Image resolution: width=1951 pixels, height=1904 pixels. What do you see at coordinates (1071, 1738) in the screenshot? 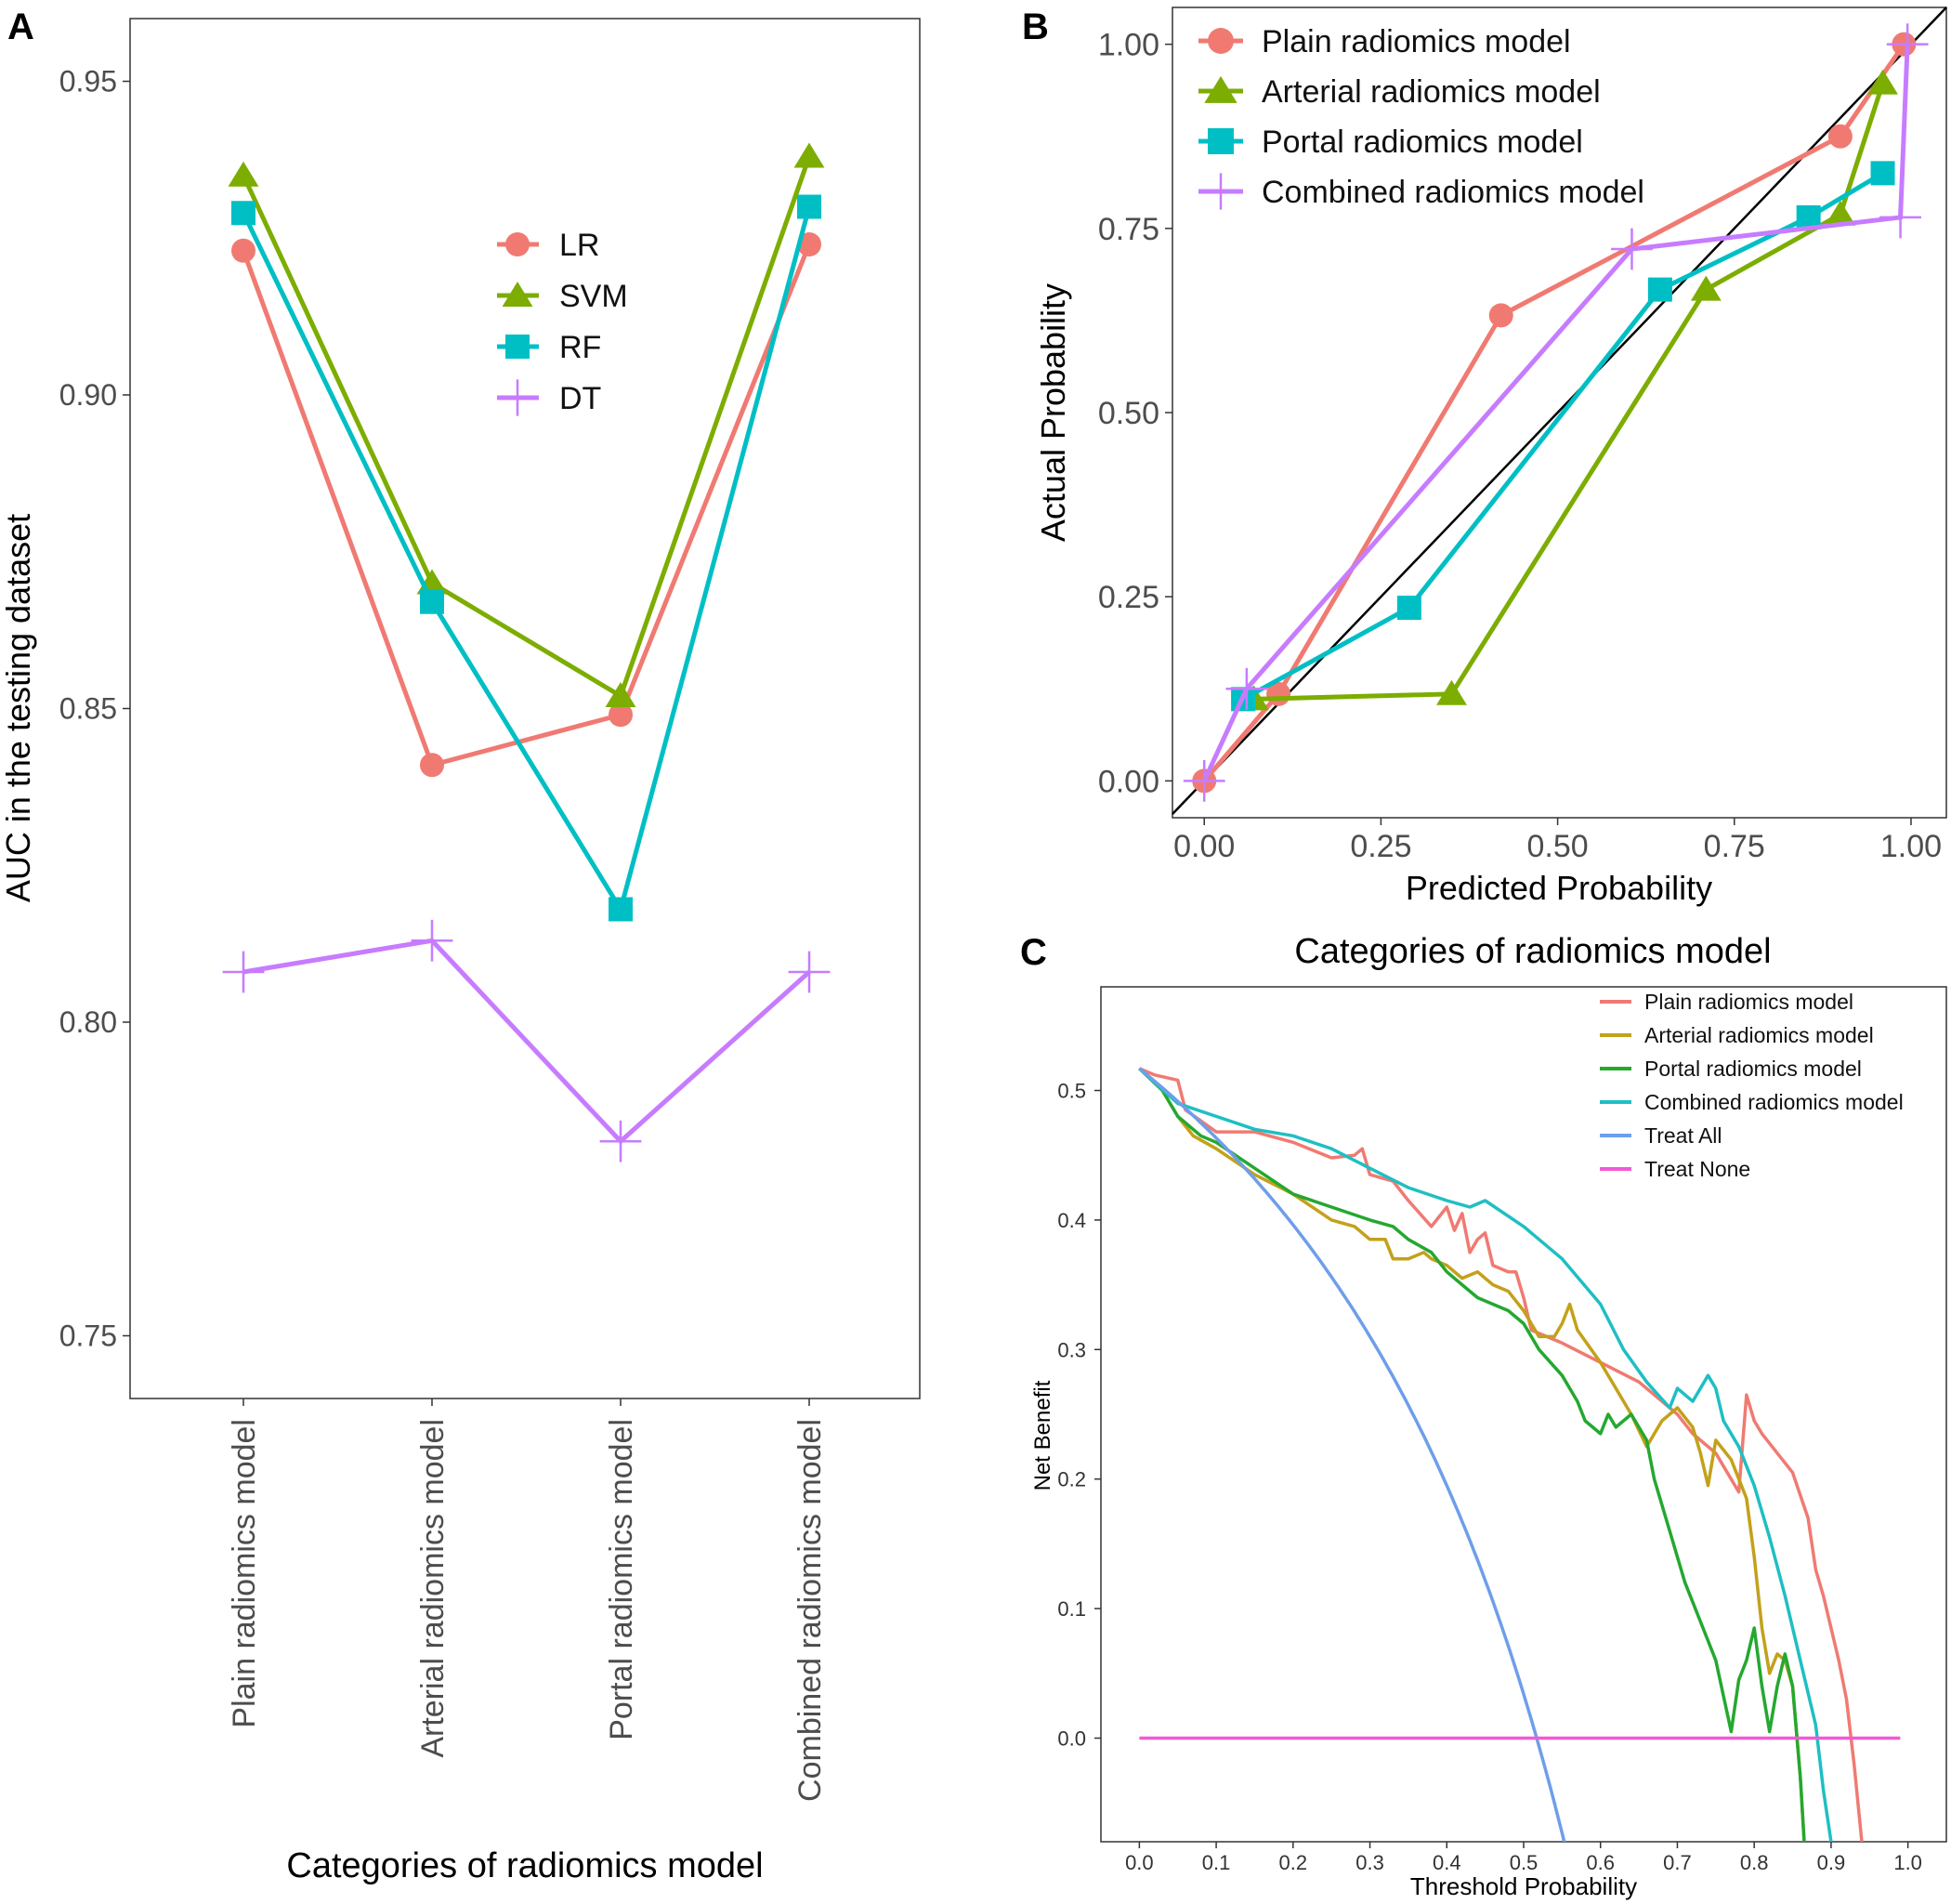
I see `panel-c-y-tick-label: 0.0` at bounding box center [1071, 1738].